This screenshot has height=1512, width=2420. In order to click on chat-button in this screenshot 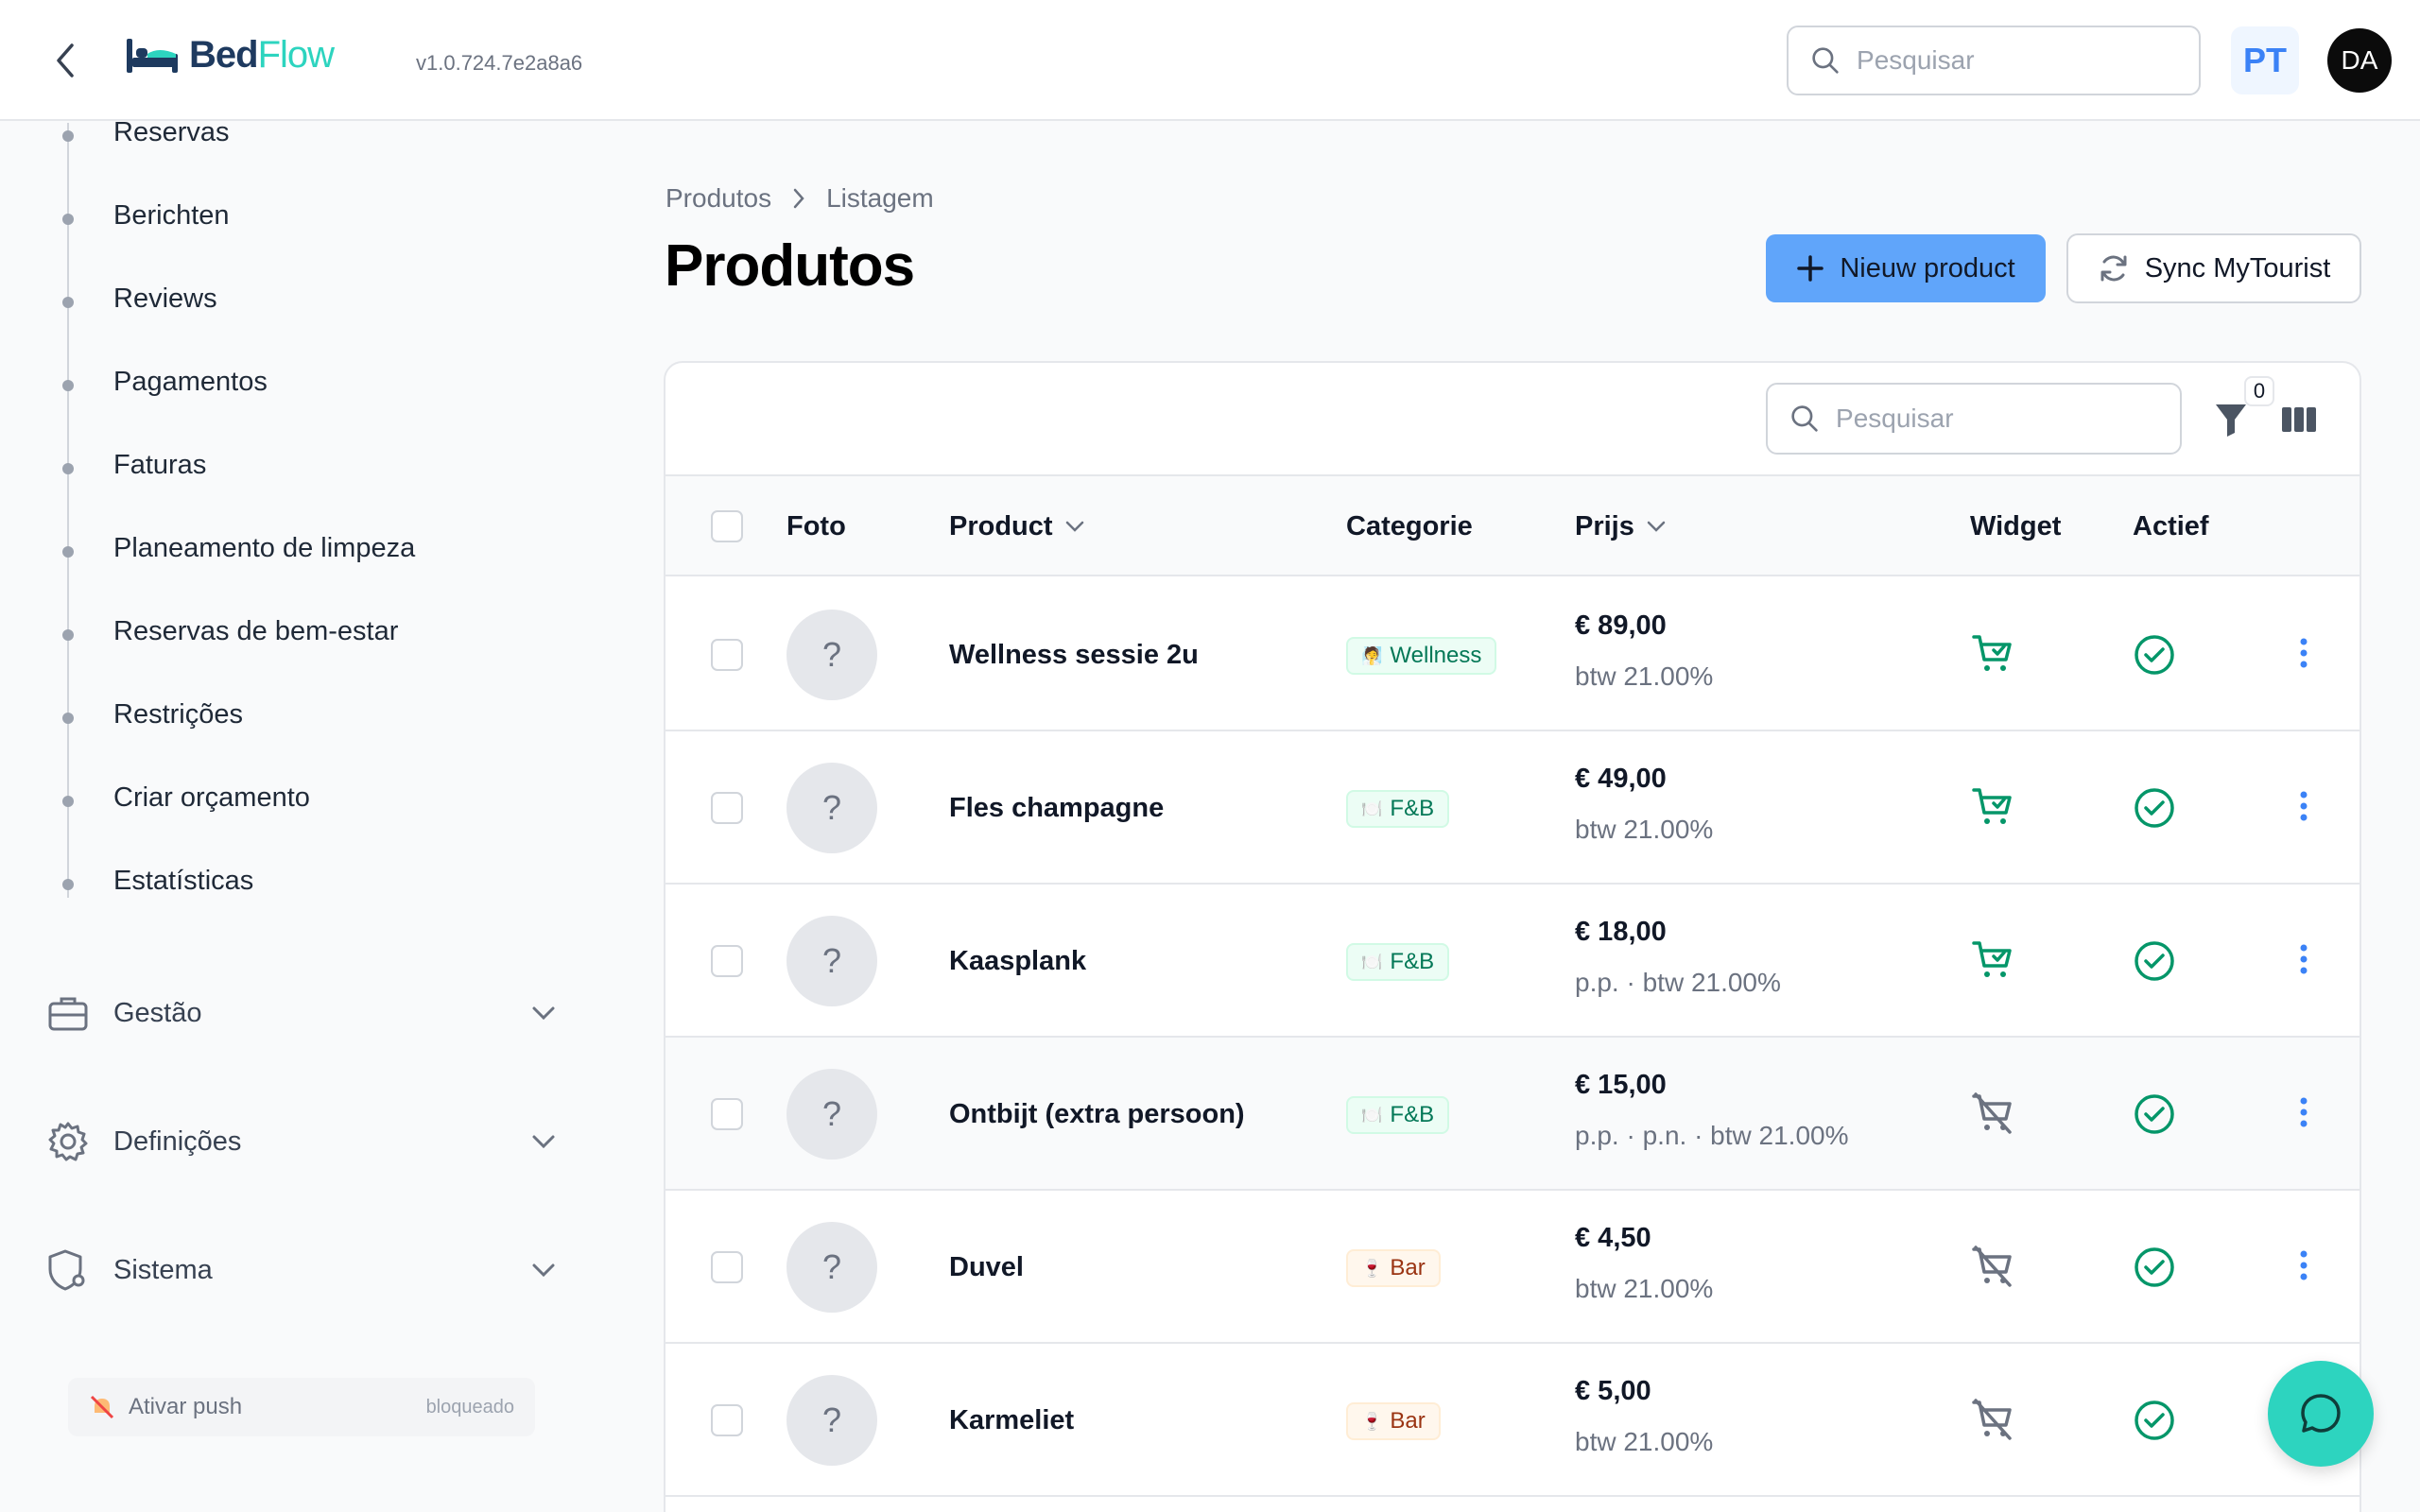, I will do `click(2321, 1414)`.